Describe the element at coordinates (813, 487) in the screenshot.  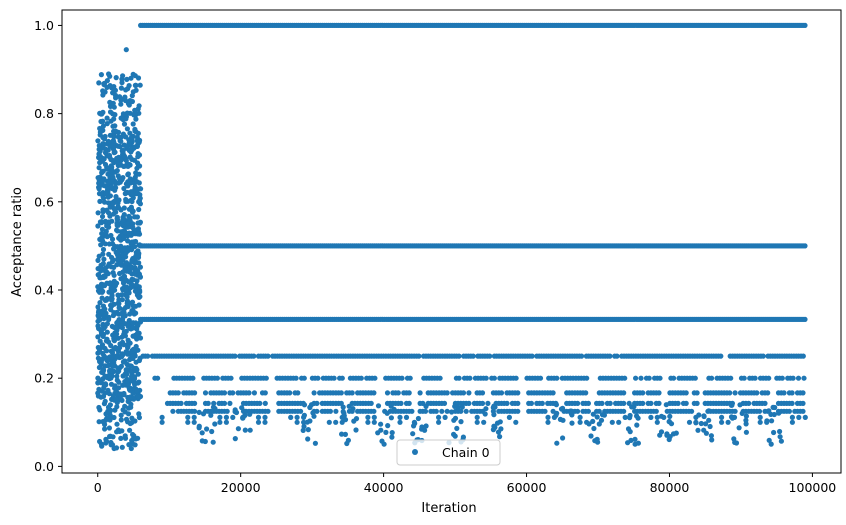
I see `x-tick-label: 100000` at that location.